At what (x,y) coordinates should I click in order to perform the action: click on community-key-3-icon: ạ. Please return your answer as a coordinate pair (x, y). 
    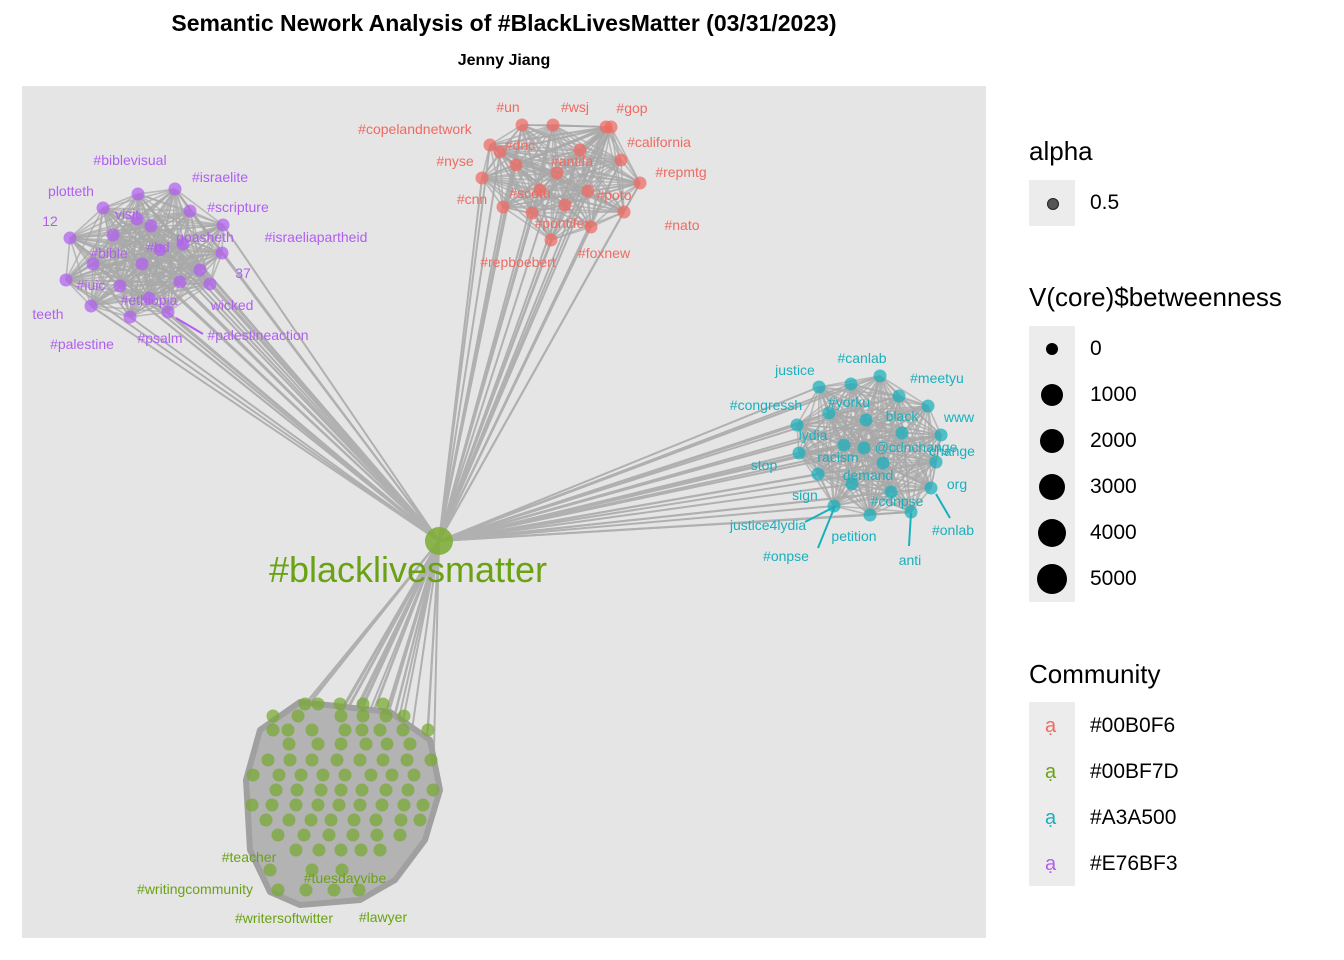
    Looking at the image, I should click on (1051, 818).